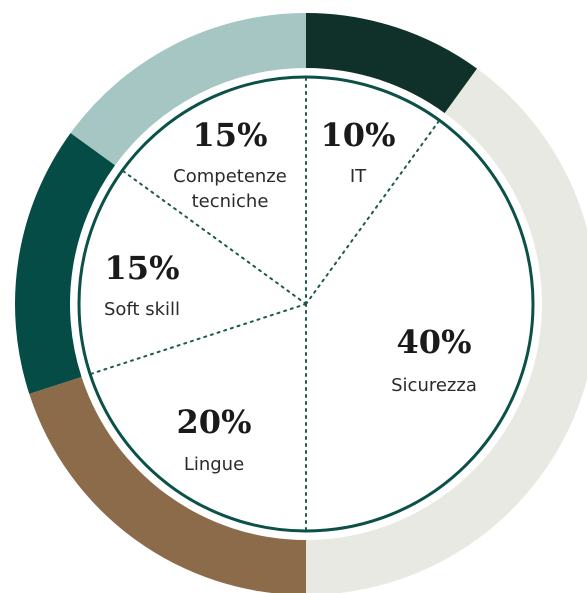  Describe the element at coordinates (230, 201) in the screenshot. I see `slice-label-5: tecniche` at that location.